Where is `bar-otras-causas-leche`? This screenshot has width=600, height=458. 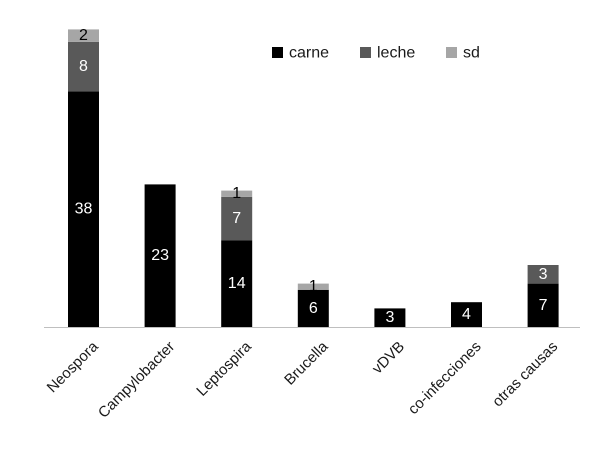 bar-otras-causas-leche is located at coordinates (543, 274).